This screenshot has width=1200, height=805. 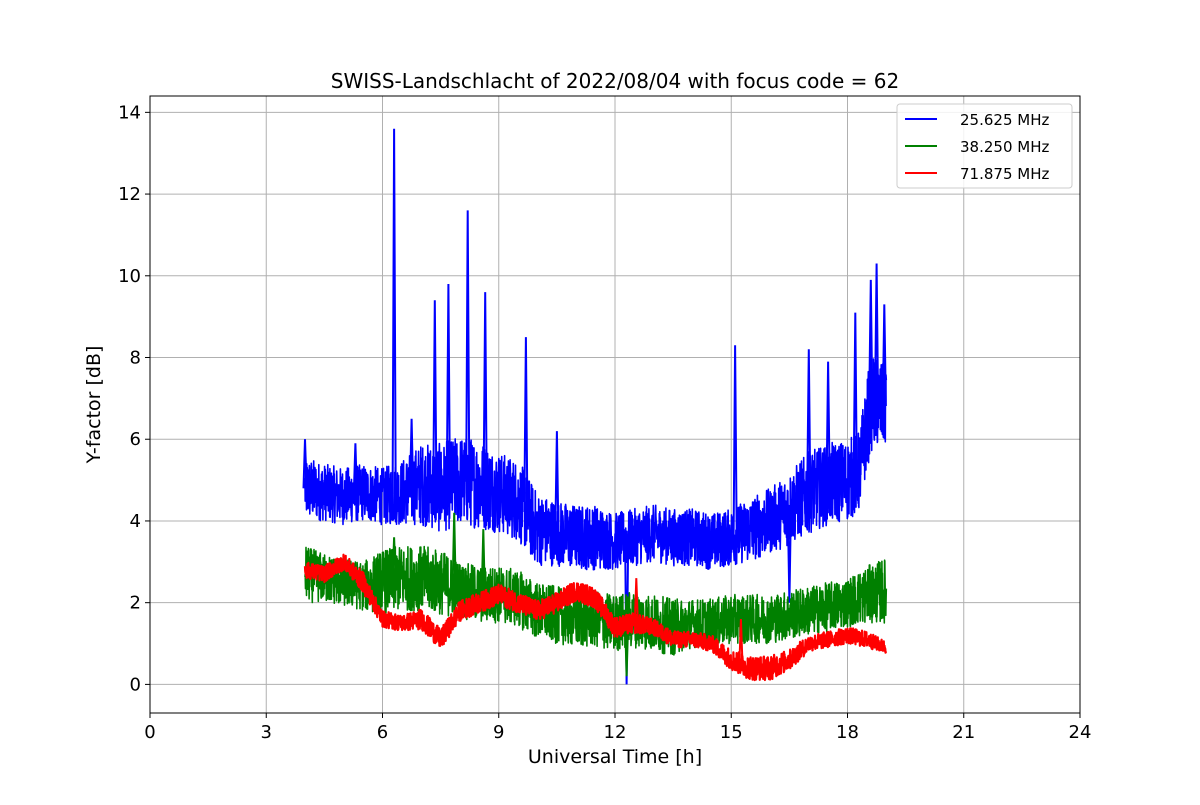 What do you see at coordinates (963, 732) in the screenshot?
I see `x-tick-label: 21` at bounding box center [963, 732].